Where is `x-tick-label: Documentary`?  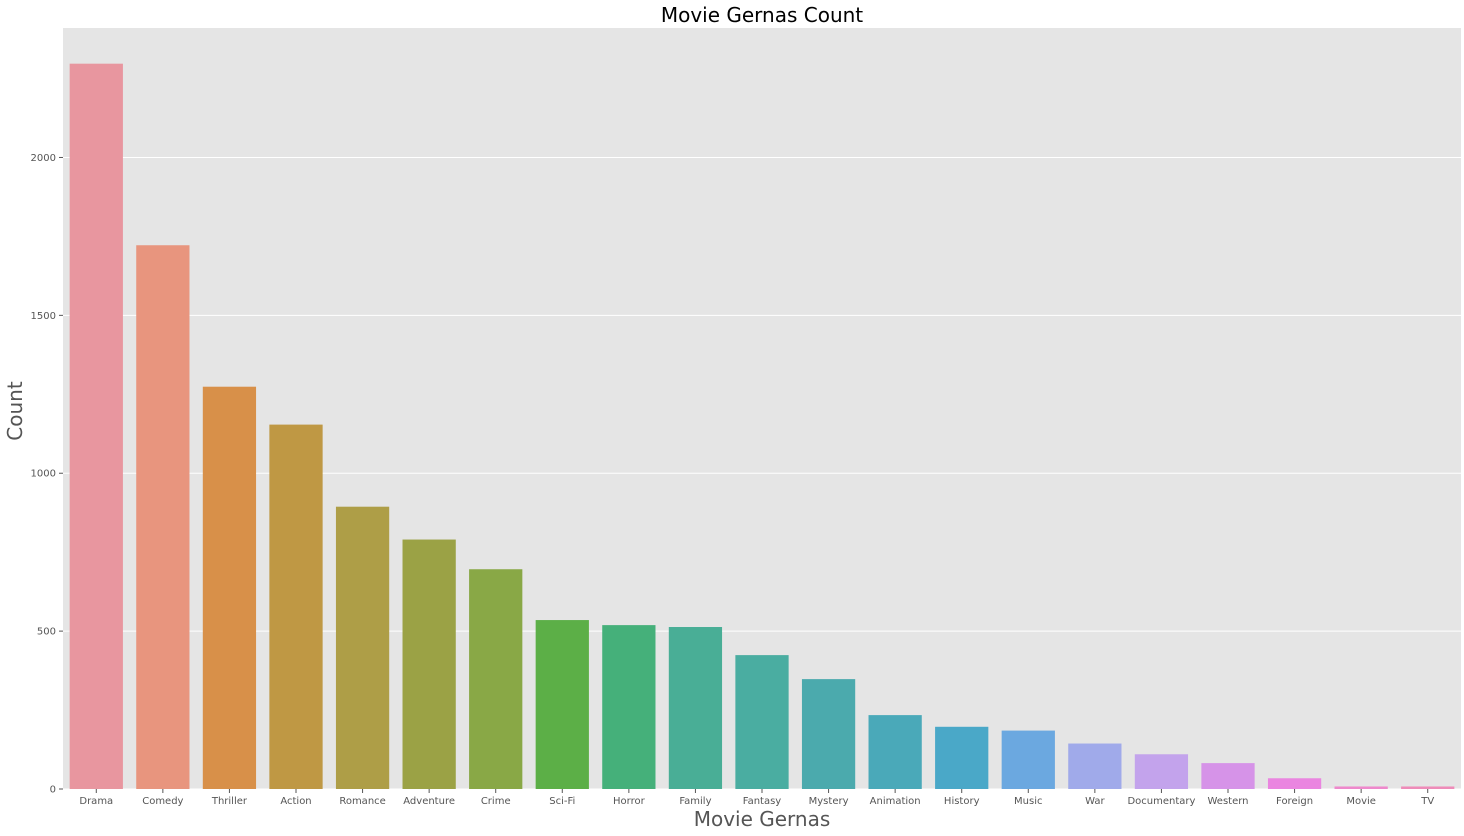
x-tick-label: Documentary is located at coordinates (1161, 801).